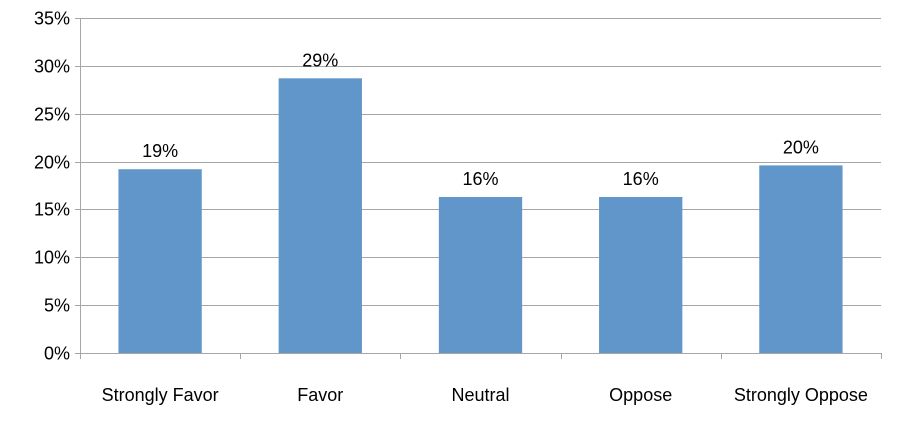 The height and width of the screenshot is (445, 901). What do you see at coordinates (160, 151) in the screenshot?
I see `data-label: 19%` at bounding box center [160, 151].